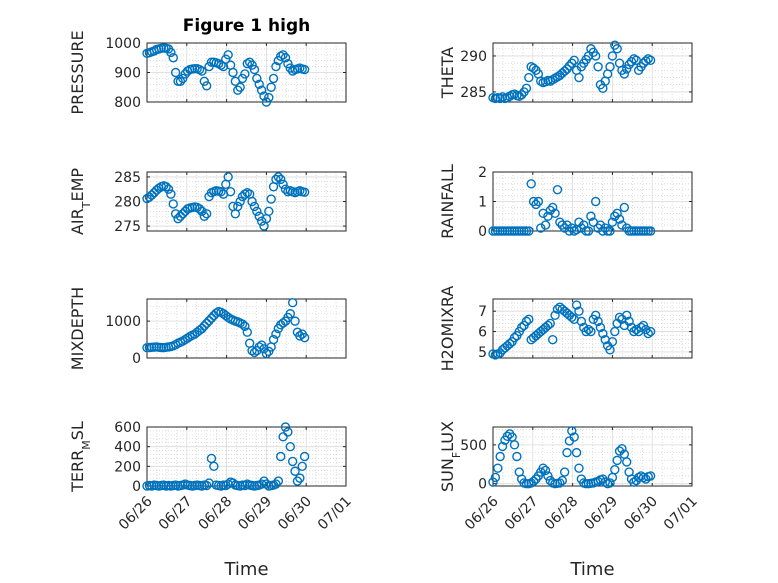  I want to click on y-axis-label: MIXDEPTH, so click(77, 328).